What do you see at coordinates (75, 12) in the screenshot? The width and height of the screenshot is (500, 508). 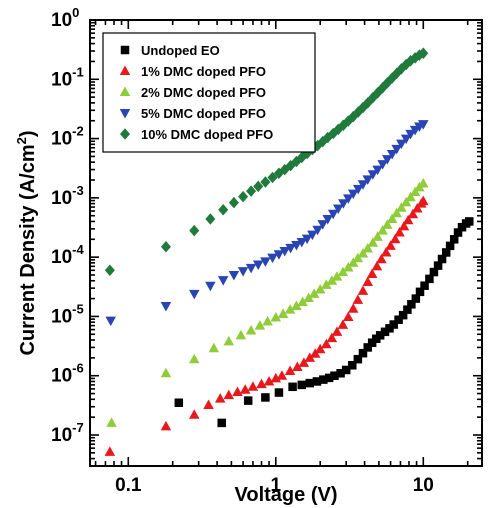 I see `y-tick-label-exp: 0` at bounding box center [75, 12].